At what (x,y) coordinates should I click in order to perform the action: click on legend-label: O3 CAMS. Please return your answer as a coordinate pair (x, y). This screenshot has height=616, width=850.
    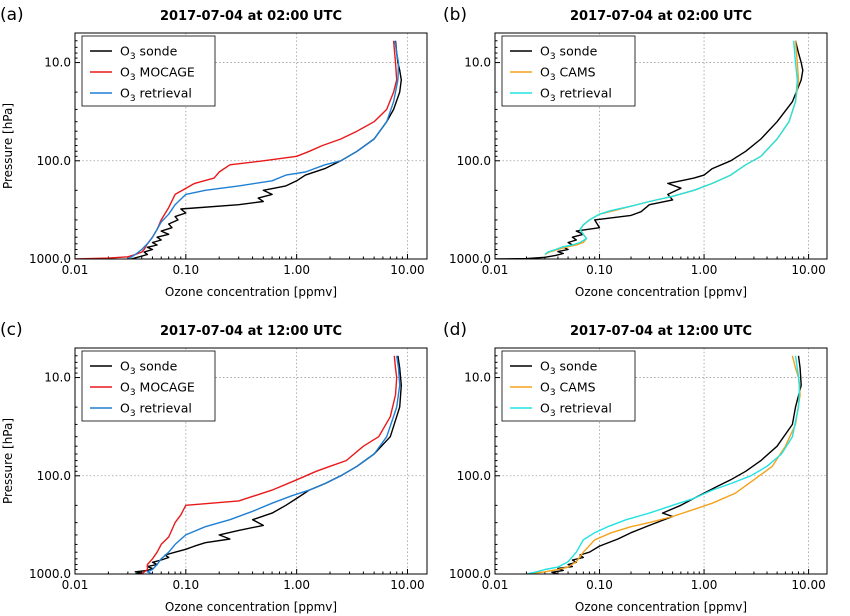
    Looking at the image, I should click on (568, 389).